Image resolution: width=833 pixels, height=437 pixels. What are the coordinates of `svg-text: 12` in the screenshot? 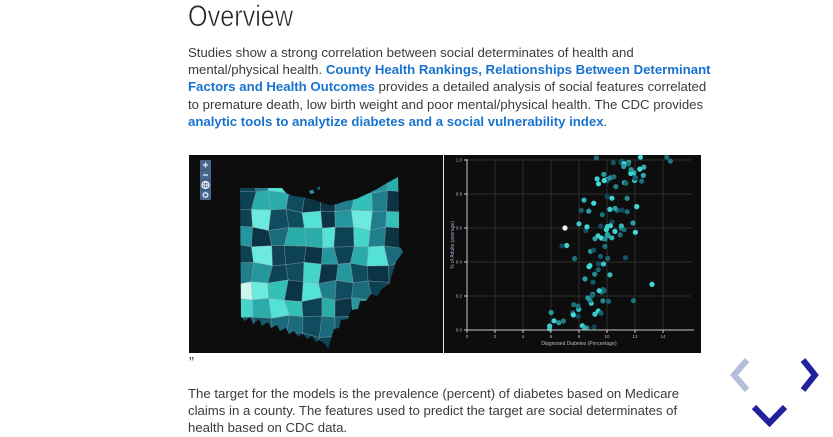 It's located at (635, 336).